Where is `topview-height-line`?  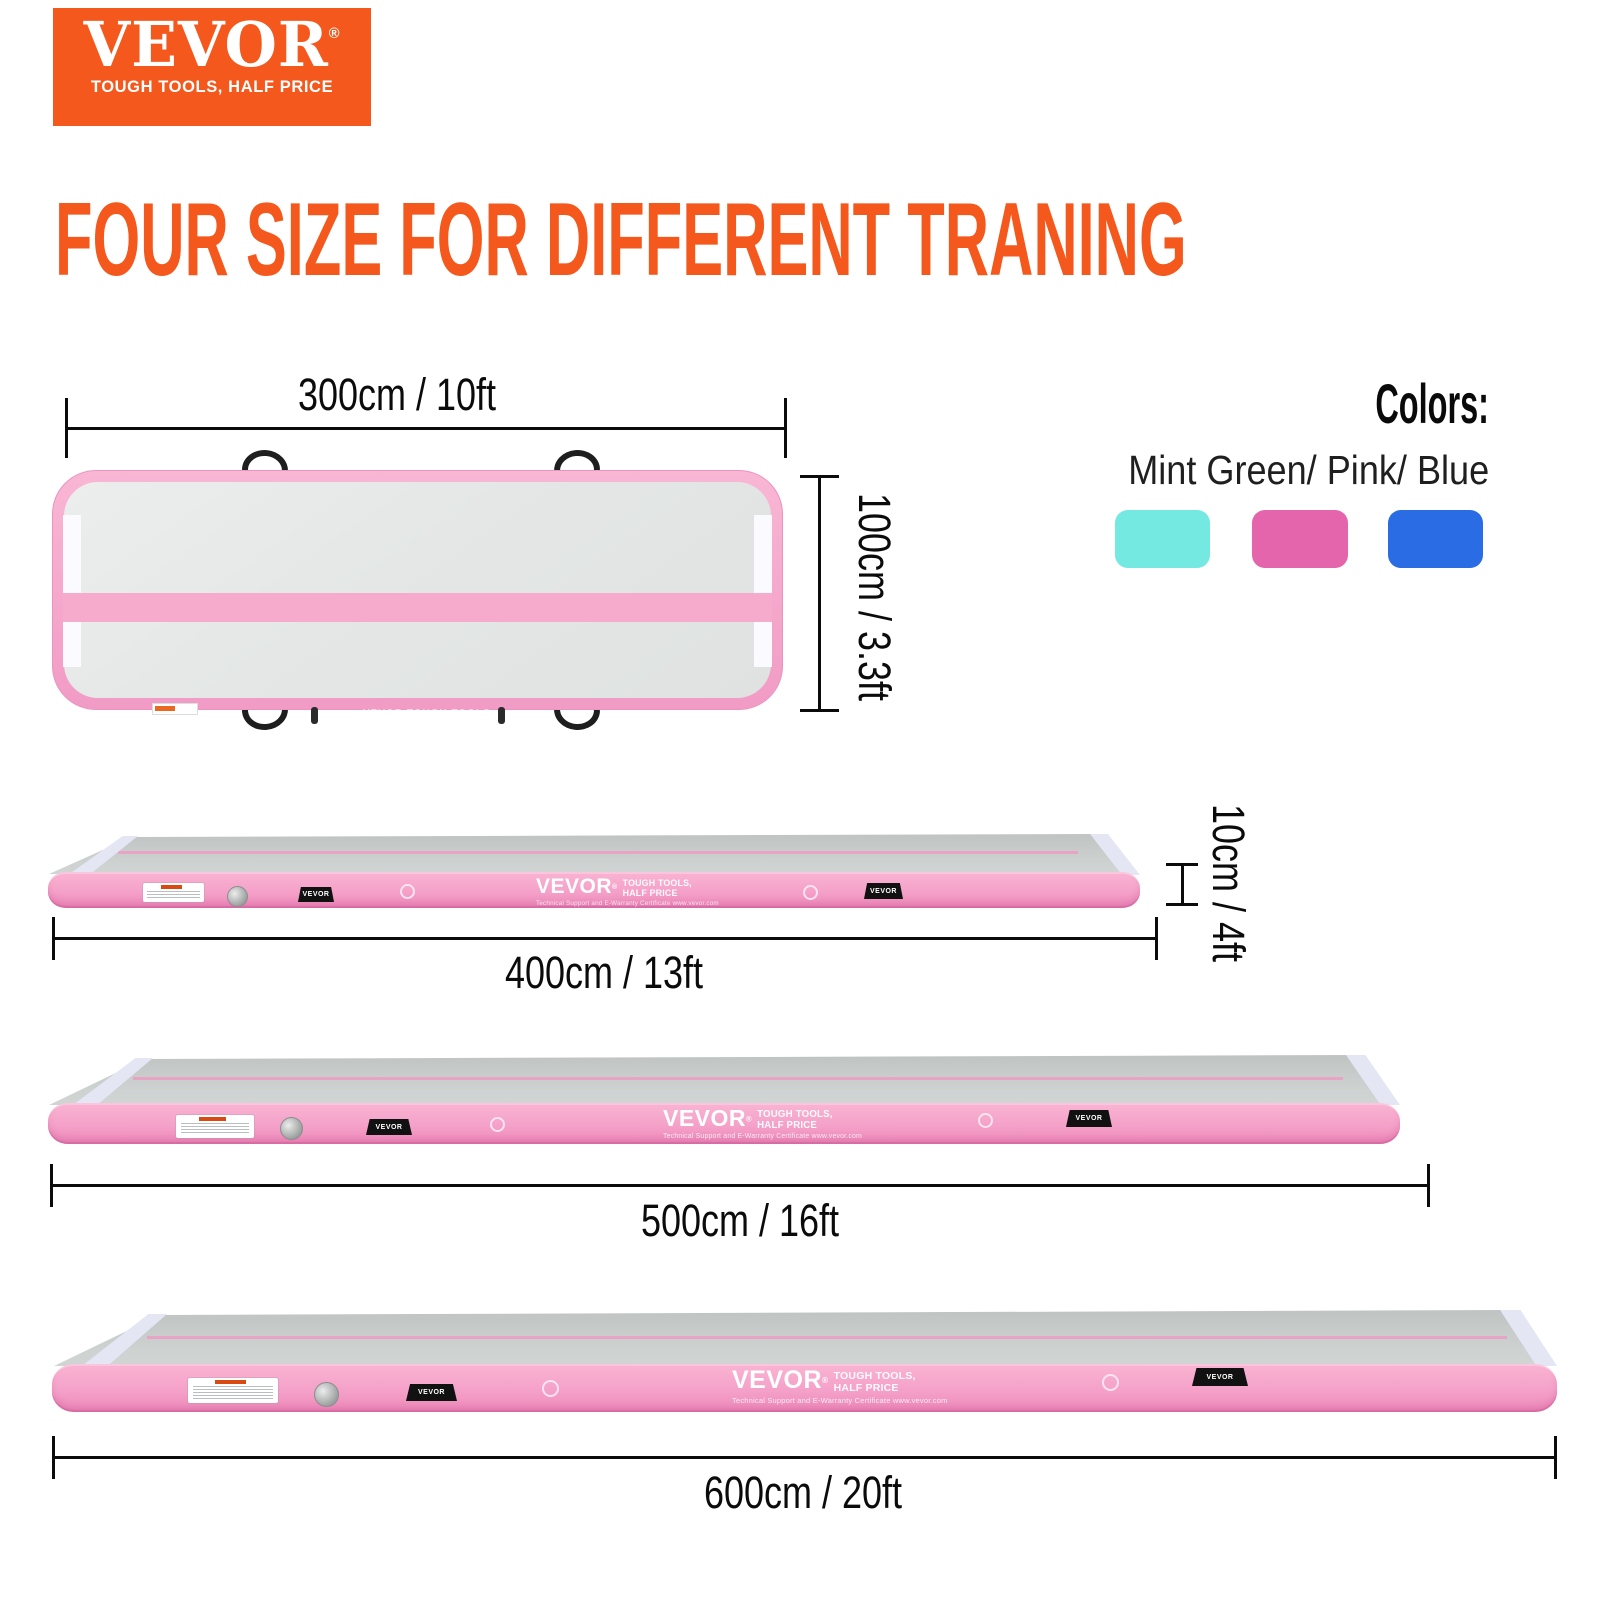
topview-height-line is located at coordinates (819, 594).